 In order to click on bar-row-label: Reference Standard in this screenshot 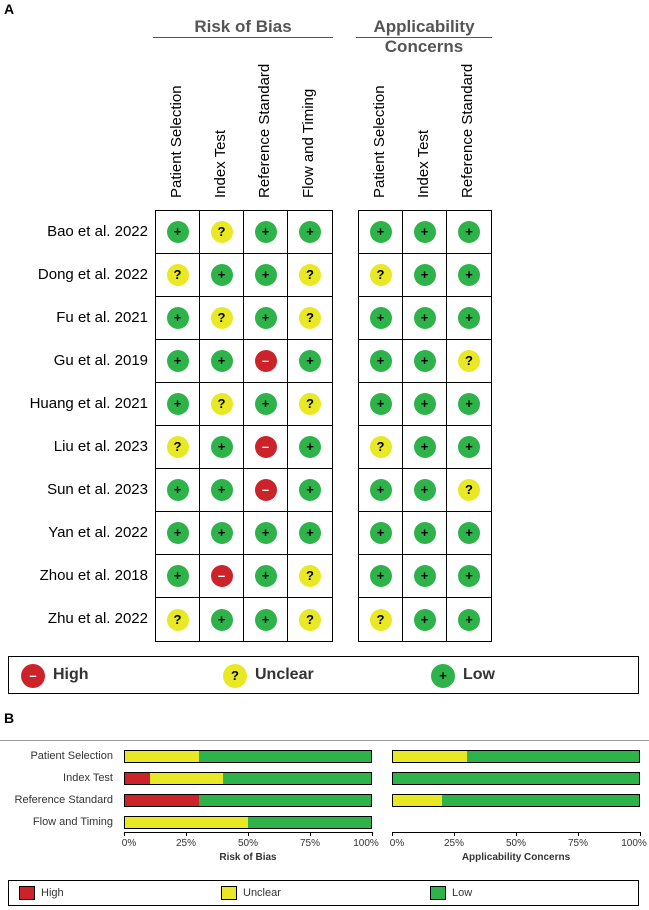, I will do `click(63, 800)`.